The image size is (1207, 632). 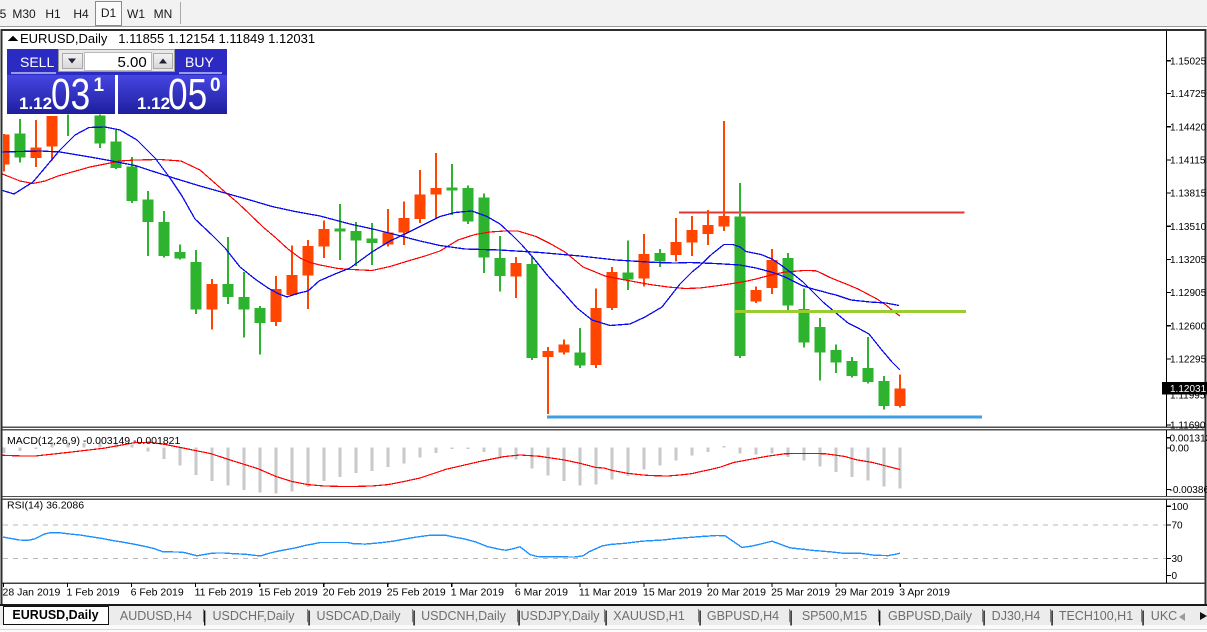 I want to click on svg-text: RSI(14) 36.2086, so click(x=45, y=506).